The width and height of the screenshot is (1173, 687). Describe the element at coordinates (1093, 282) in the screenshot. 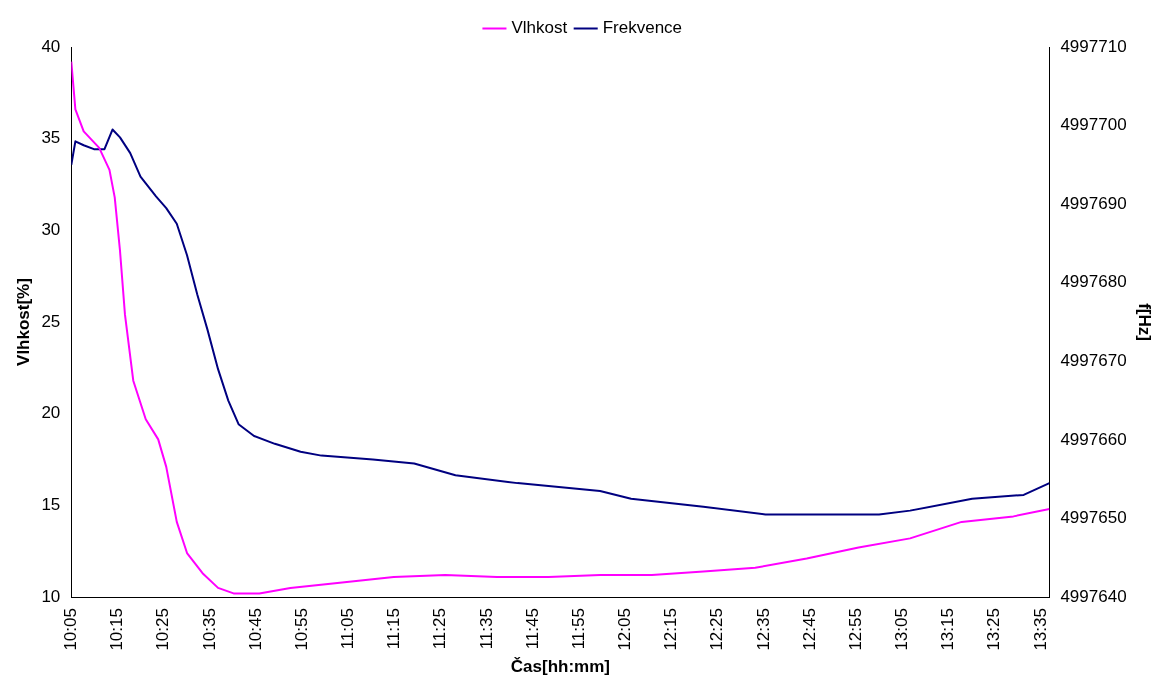

I see `y2-tick-label: 4997680` at that location.